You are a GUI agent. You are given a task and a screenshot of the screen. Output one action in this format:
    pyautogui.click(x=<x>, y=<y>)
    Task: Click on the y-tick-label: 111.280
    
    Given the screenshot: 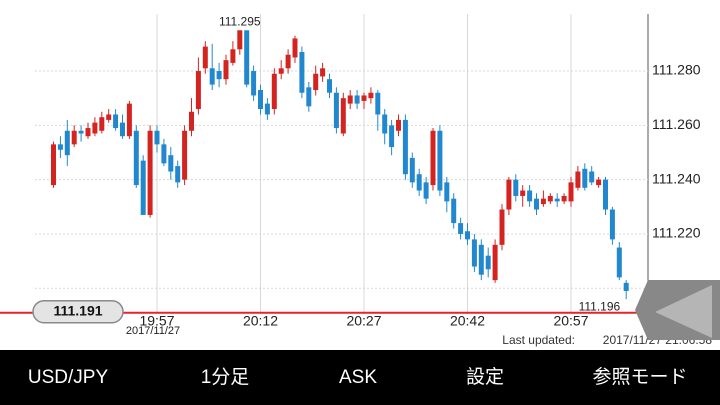 What is the action you would take?
    pyautogui.click(x=676, y=70)
    